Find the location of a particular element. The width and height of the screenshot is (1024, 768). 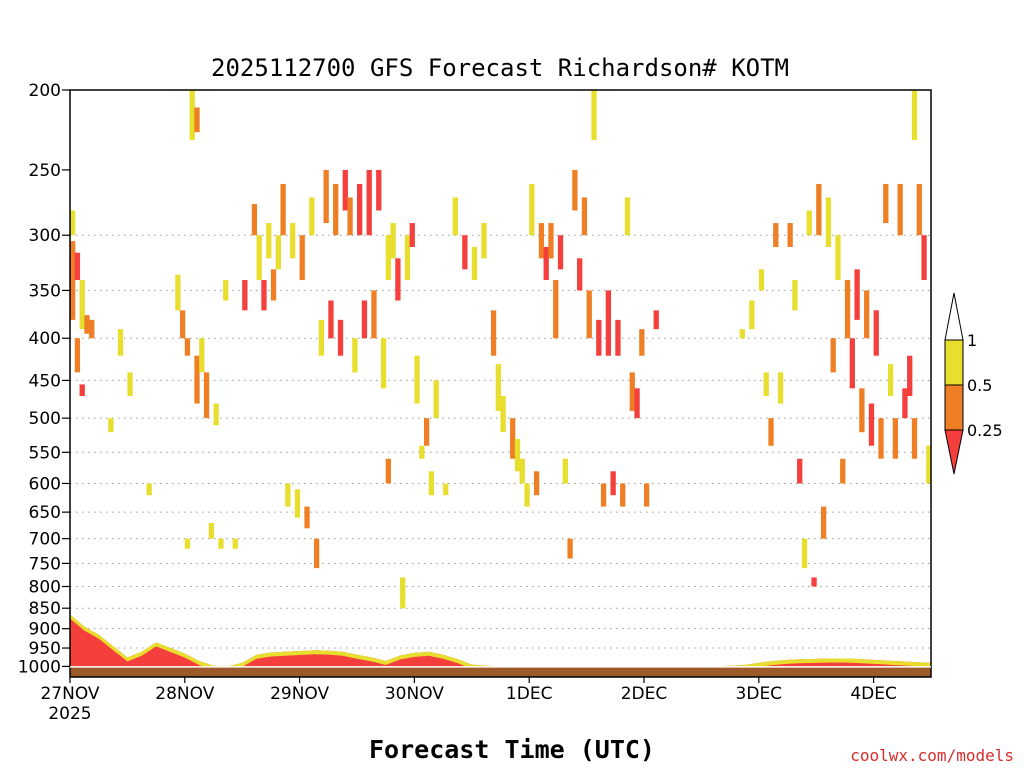

y-tick-label: 350 is located at coordinates (45, 291).